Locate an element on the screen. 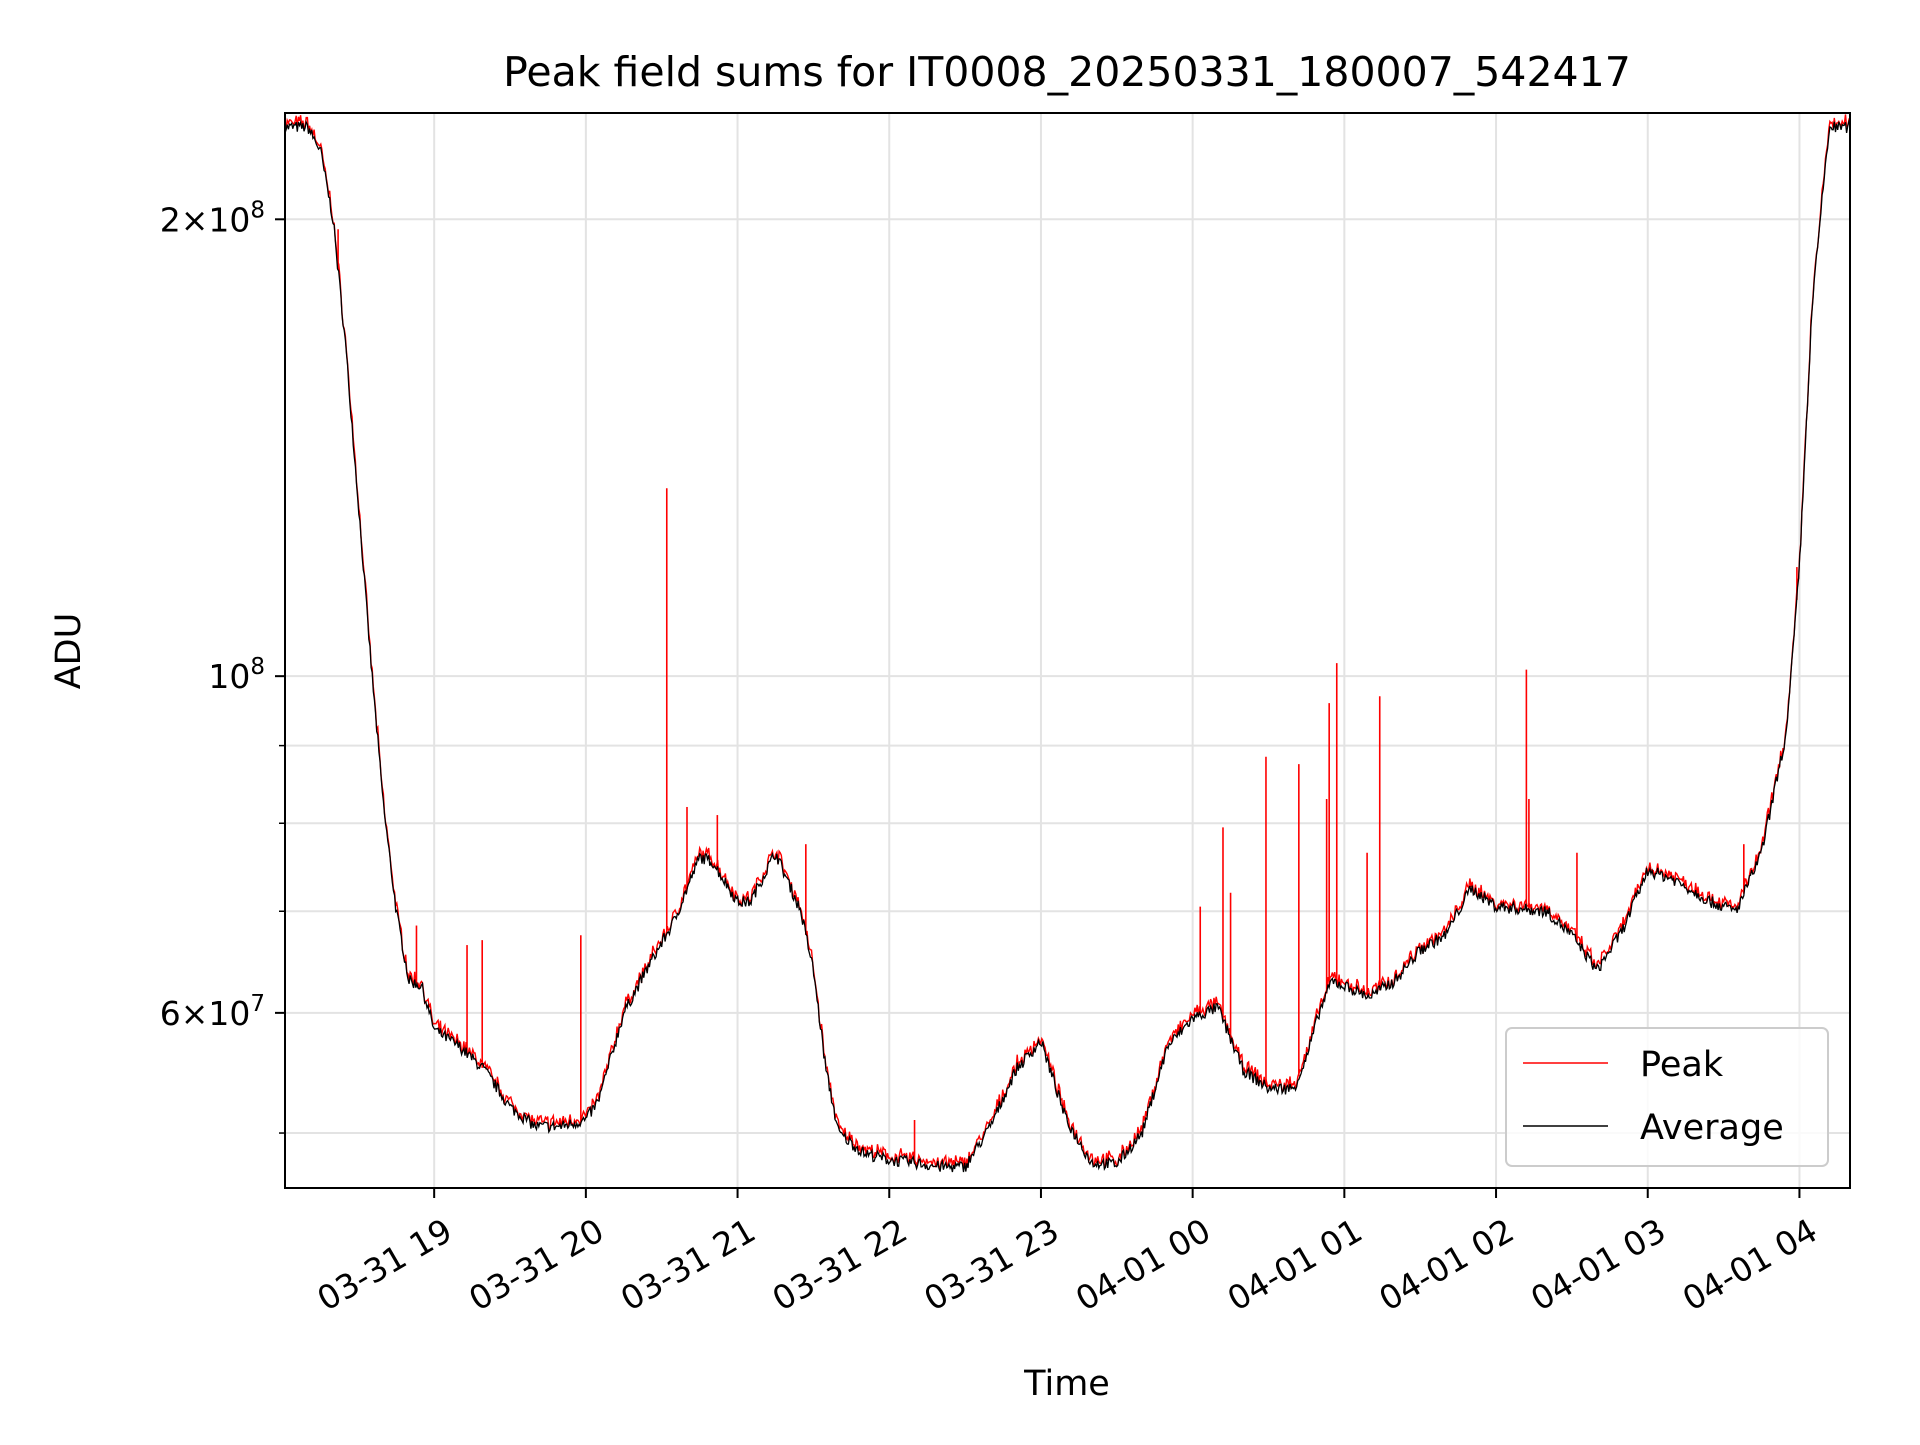 The image size is (1920, 1445). legend: Peak Average is located at coordinates (1667, 1097).